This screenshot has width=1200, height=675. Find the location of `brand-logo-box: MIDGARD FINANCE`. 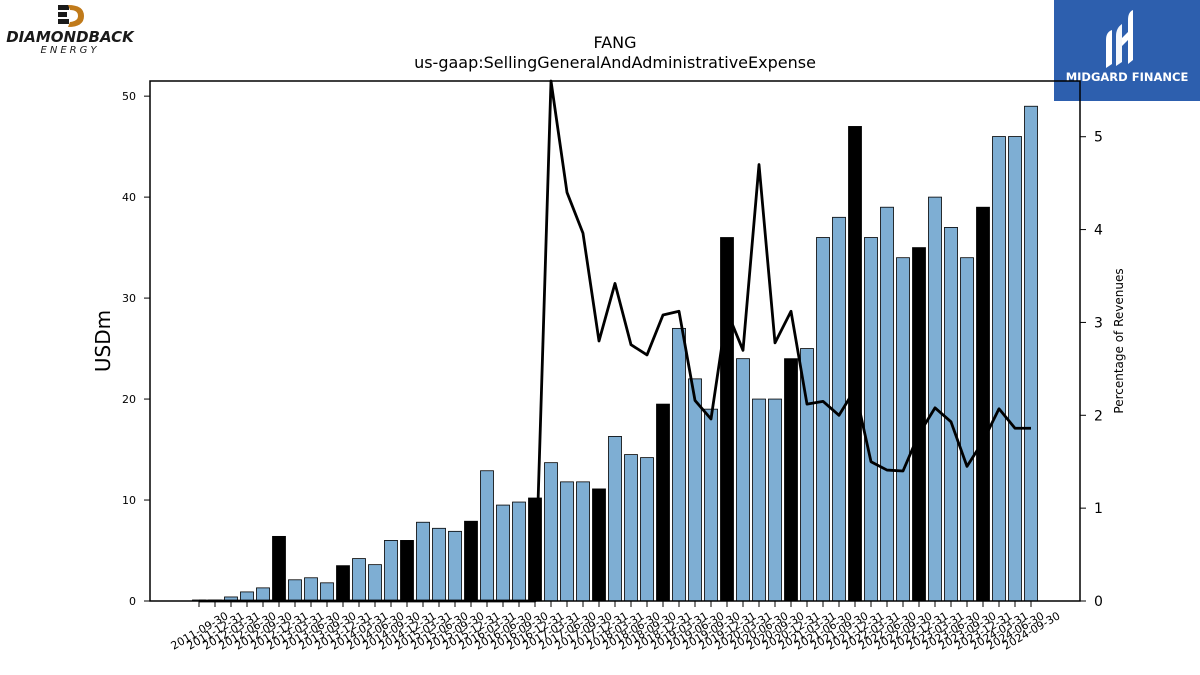

brand-logo-box: MIDGARD FINANCE is located at coordinates (1127, 50).